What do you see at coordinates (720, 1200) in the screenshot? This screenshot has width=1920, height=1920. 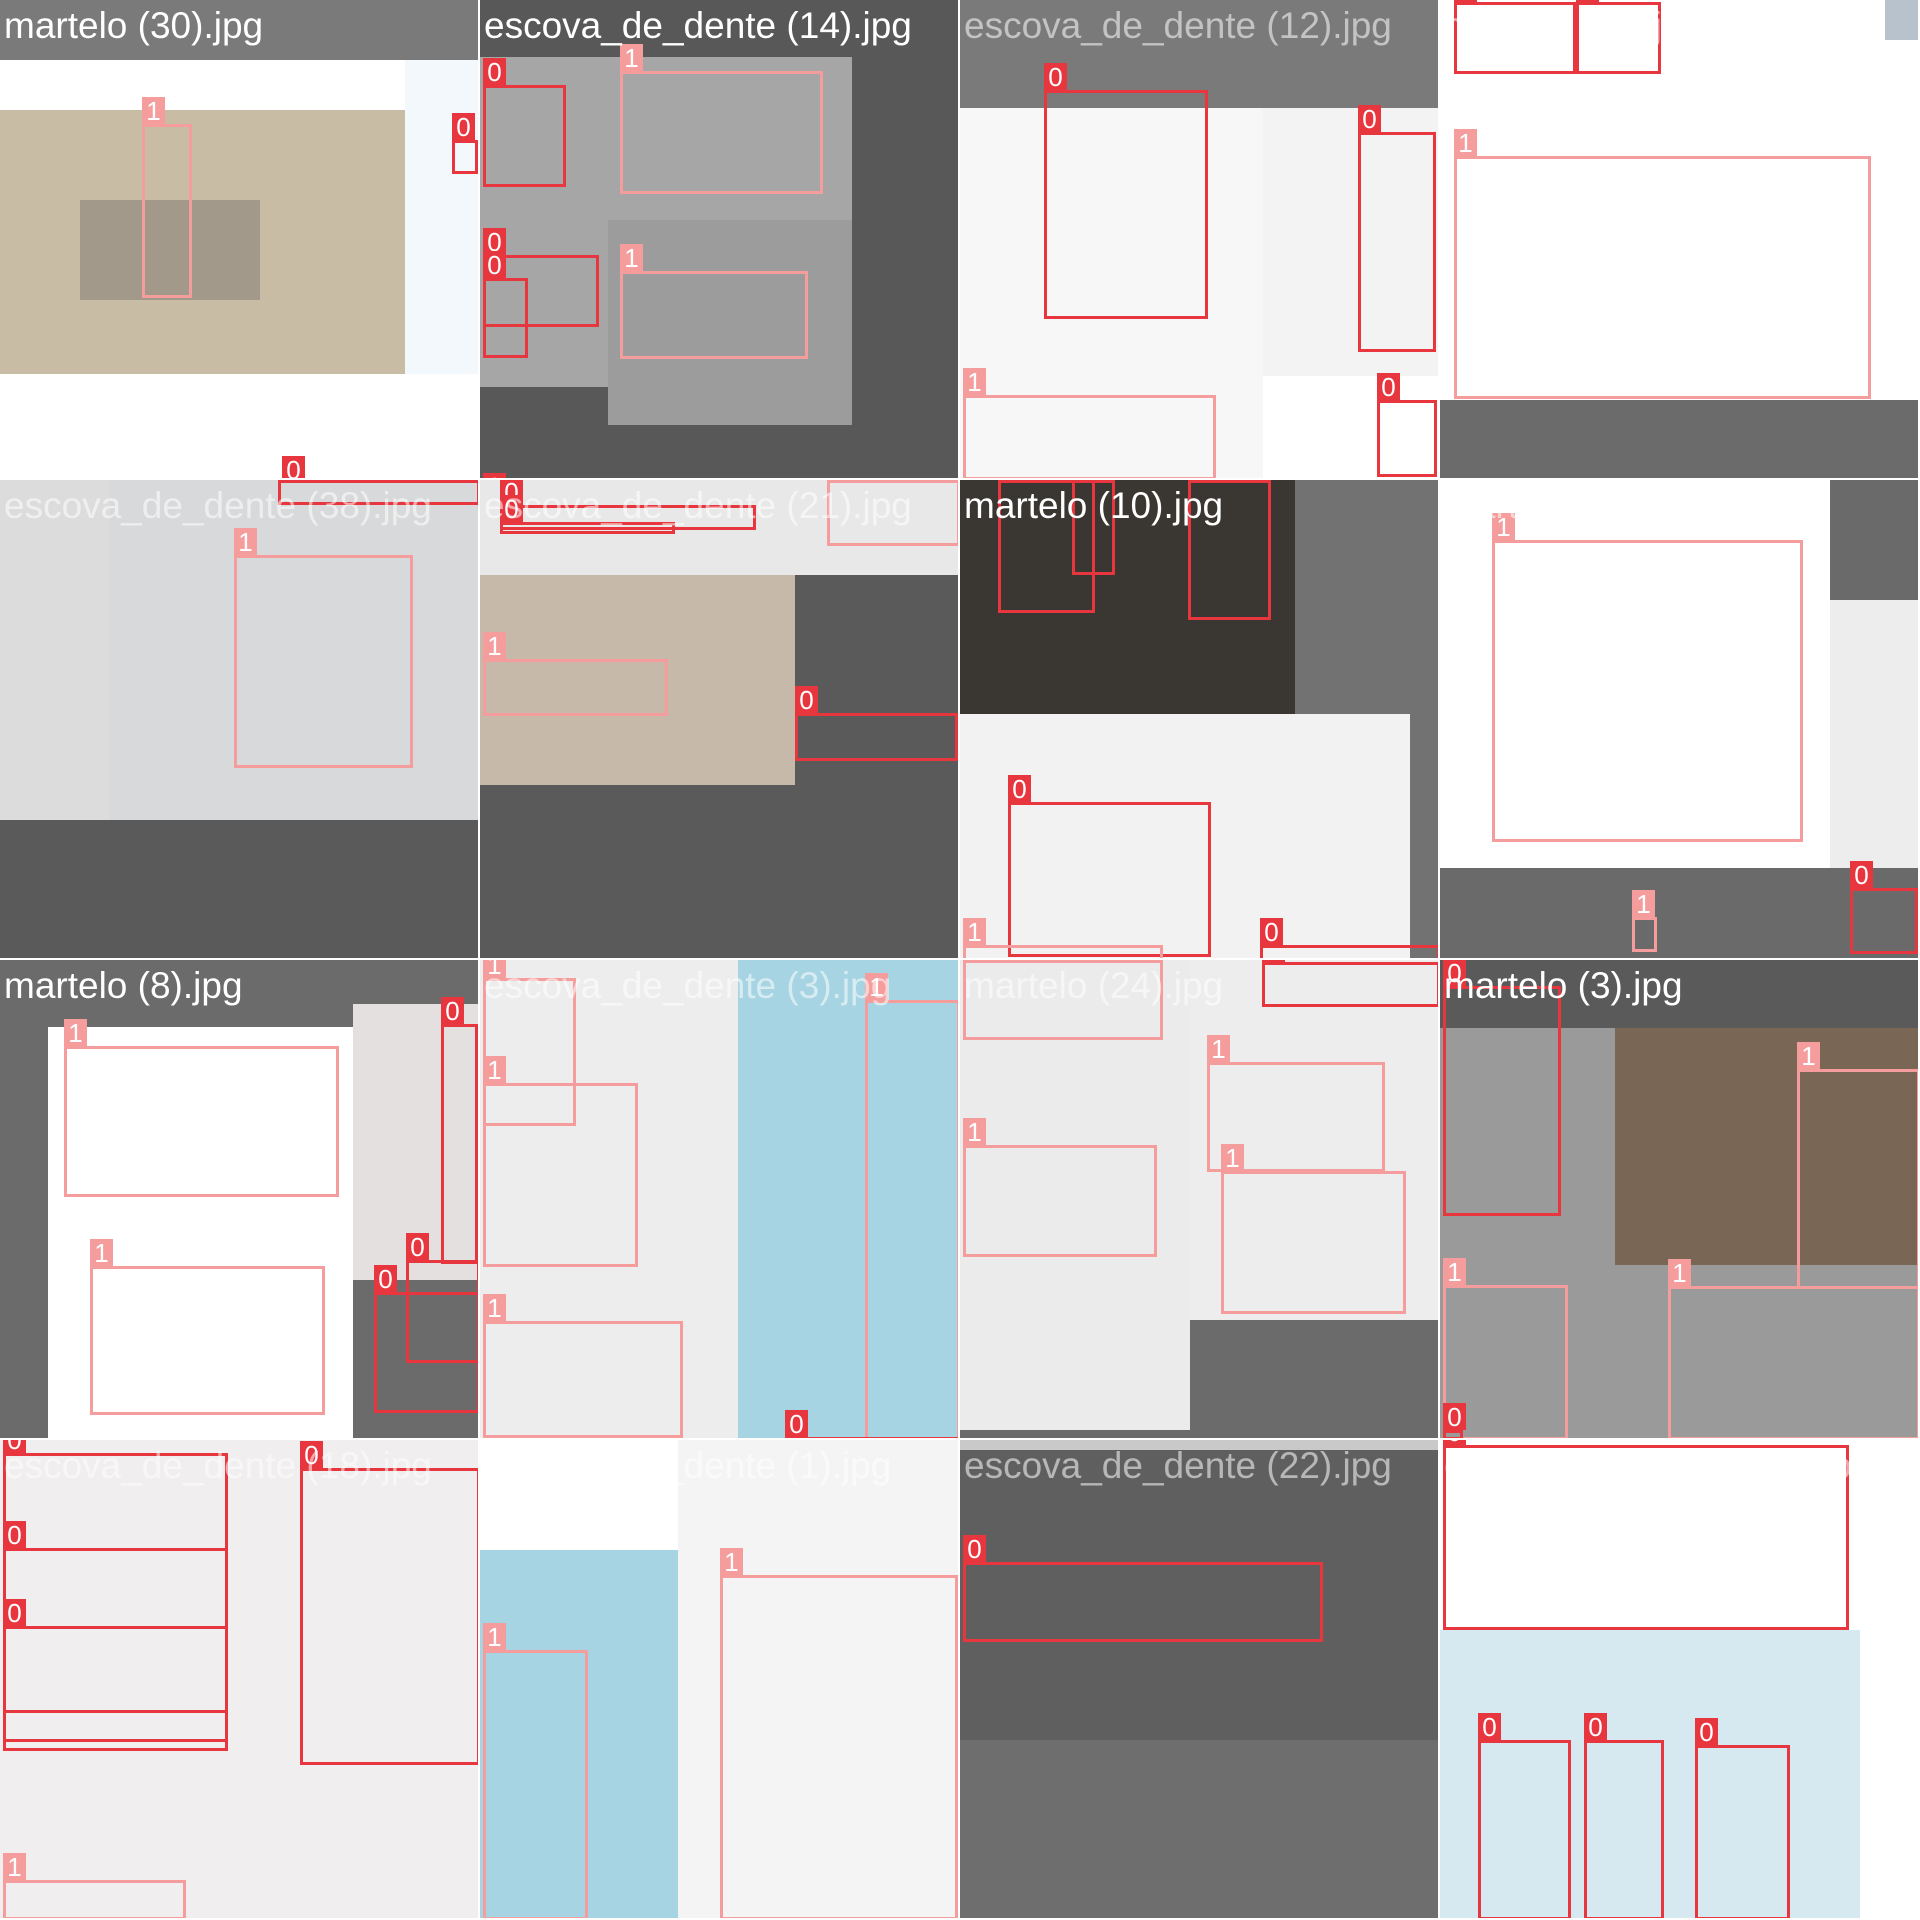 I see `mosaic-tile: 1 1 1 1 0 escova_de_dente (3).jpg` at bounding box center [720, 1200].